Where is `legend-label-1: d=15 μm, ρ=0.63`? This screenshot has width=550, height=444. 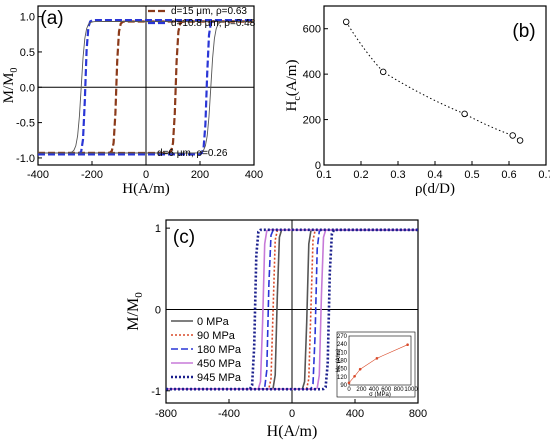
legend-label-1: d=15 μm, ρ=0.63 is located at coordinates (209, 11).